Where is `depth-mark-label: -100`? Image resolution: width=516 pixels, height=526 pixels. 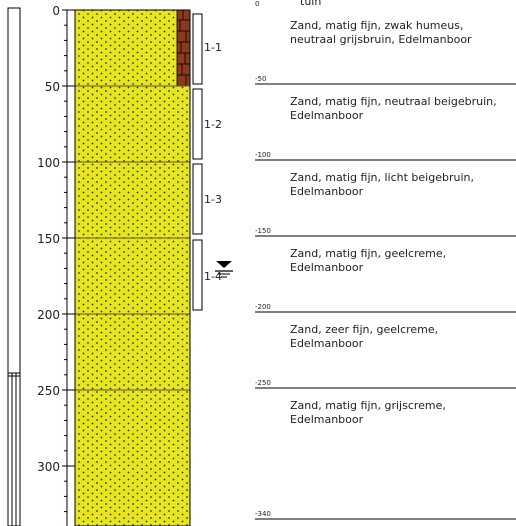
depth-mark-label: -100 is located at coordinates (263, 155).